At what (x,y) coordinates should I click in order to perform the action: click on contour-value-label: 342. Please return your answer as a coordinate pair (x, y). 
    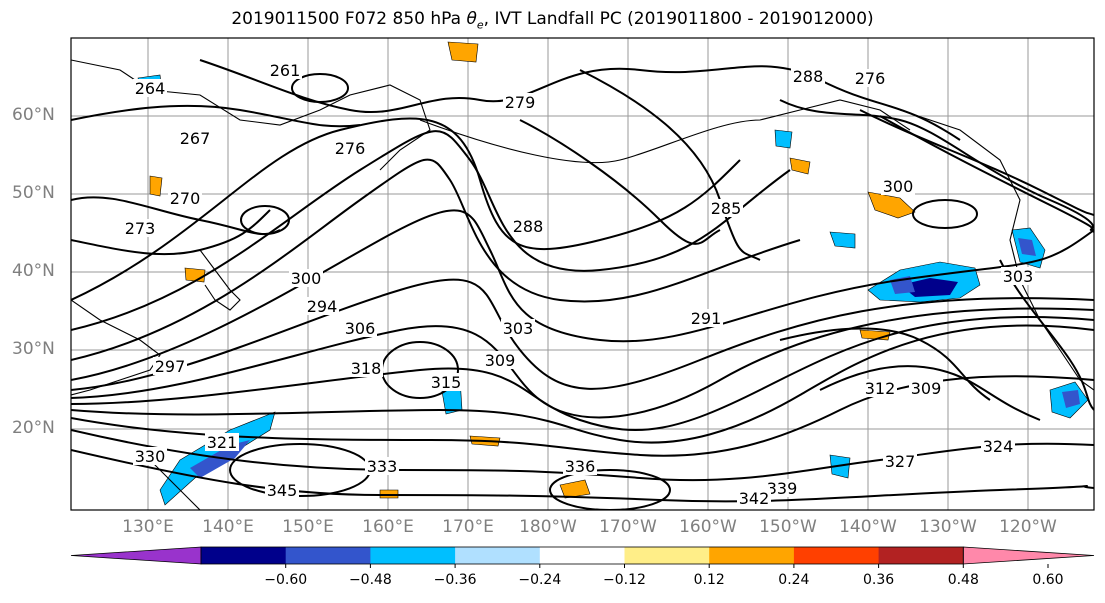
    Looking at the image, I should click on (754, 498).